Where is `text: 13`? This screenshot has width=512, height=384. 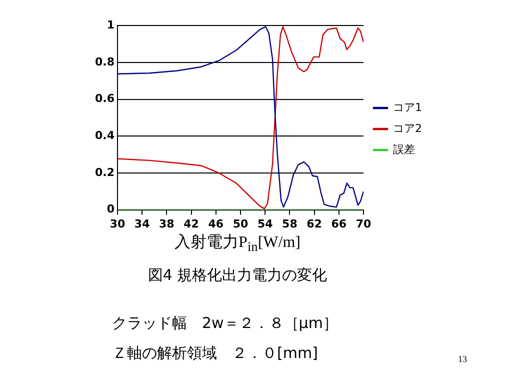
text: 13 is located at coordinates (462, 359).